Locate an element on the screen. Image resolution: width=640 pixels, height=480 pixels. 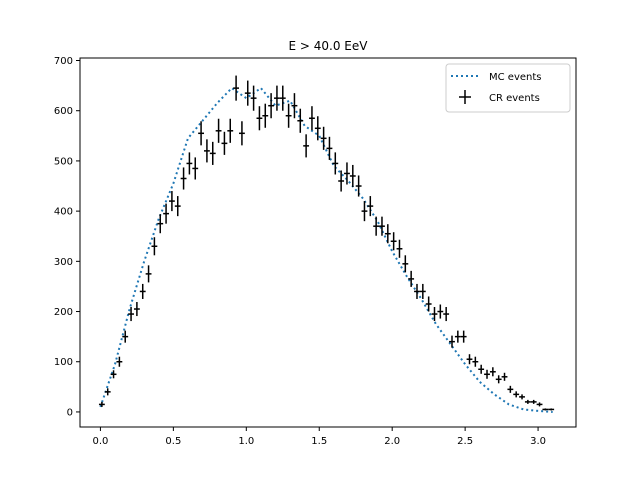
legend-cr-label: CR events is located at coordinates (514, 98).